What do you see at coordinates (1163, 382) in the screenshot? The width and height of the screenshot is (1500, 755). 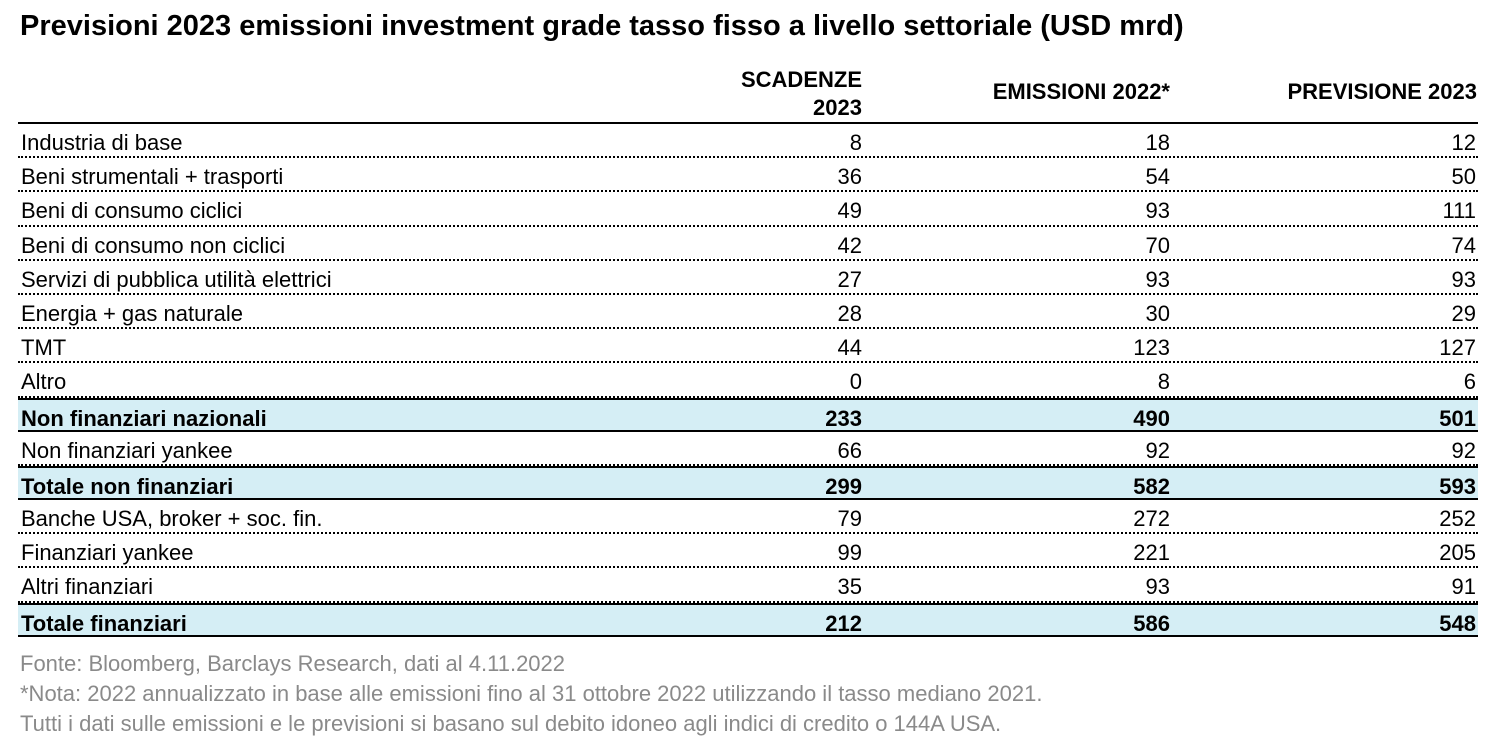 I see `cell-emissioni-2022: 8` at bounding box center [1163, 382].